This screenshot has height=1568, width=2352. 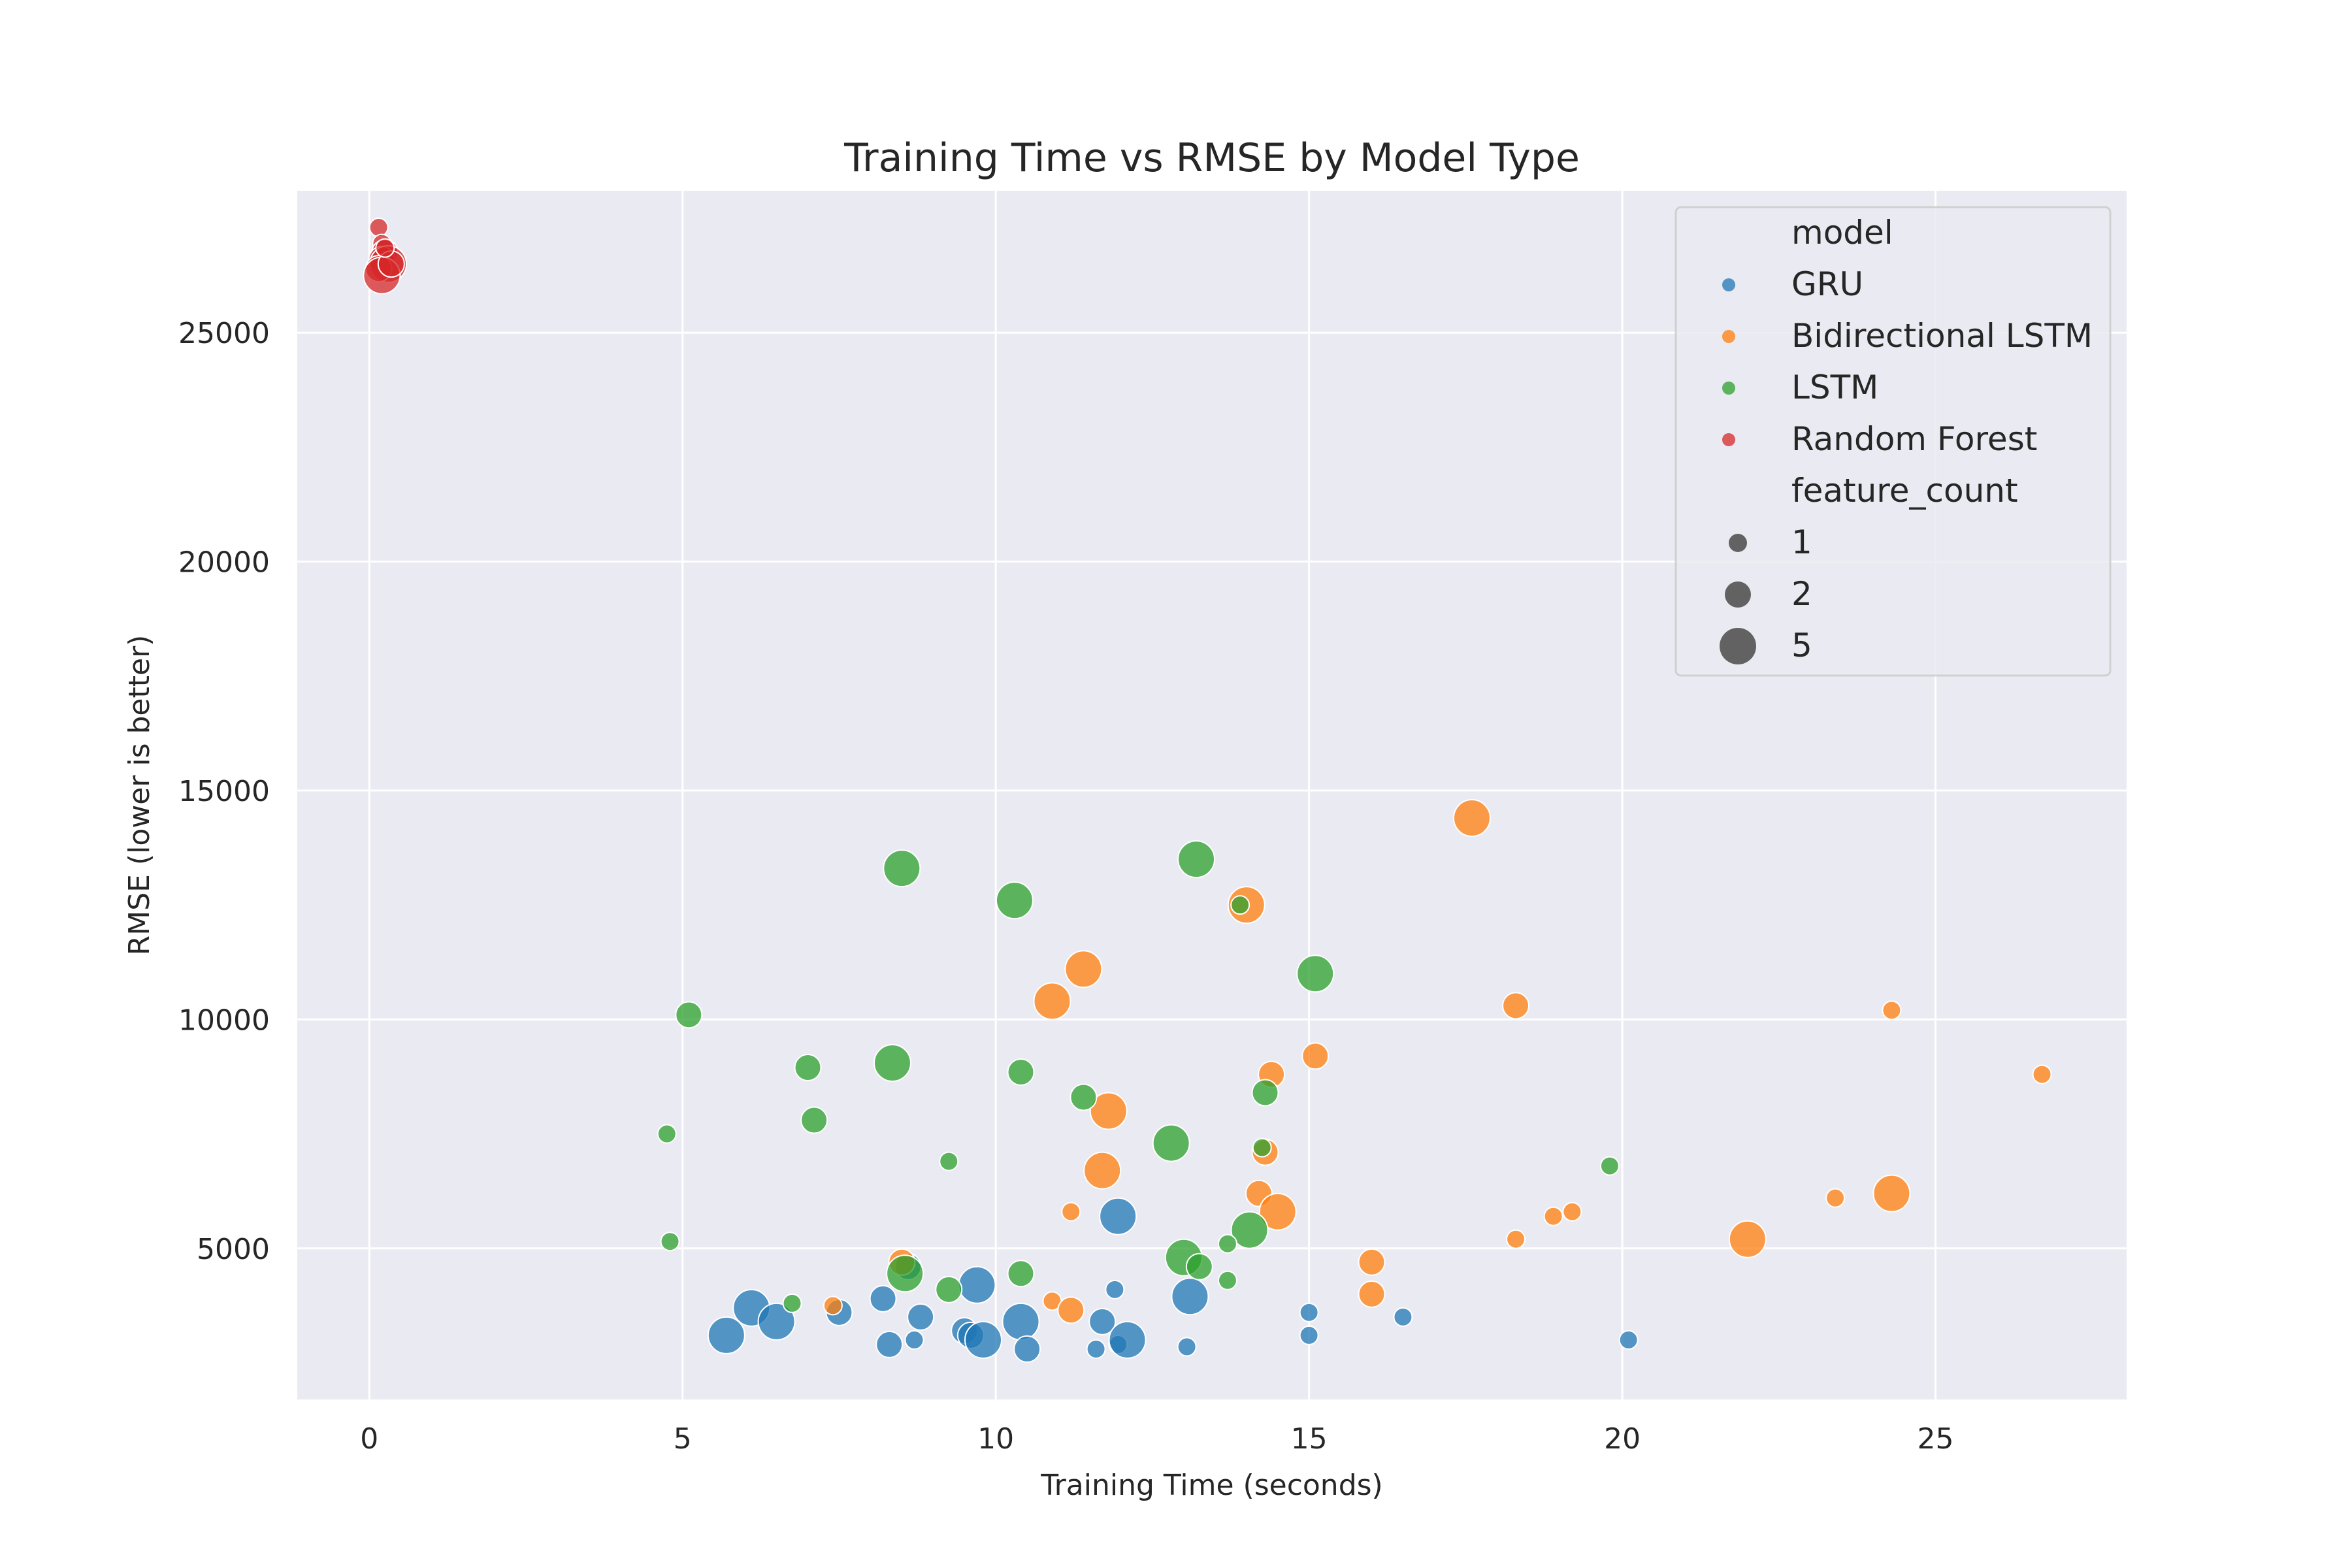 I want to click on y-tick-label: 15000, so click(x=224, y=791).